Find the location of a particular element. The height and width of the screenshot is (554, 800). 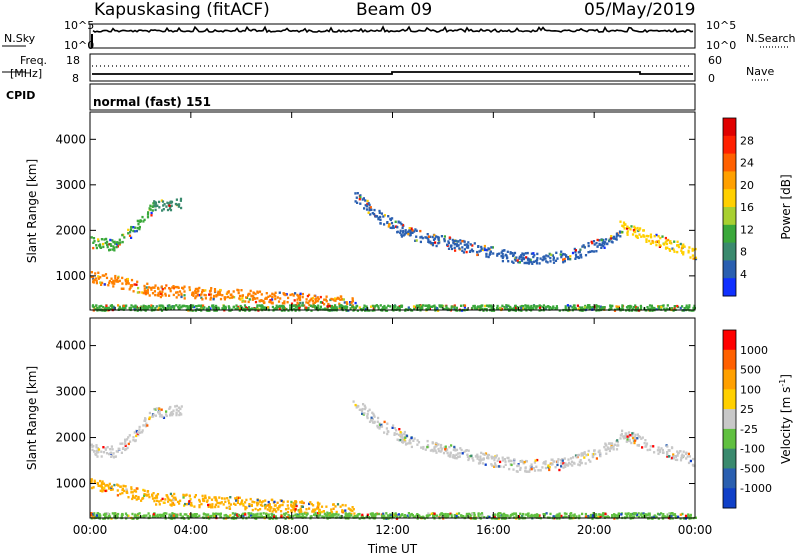

velocity-colorbar-tick: -1000 is located at coordinates (756, 488).